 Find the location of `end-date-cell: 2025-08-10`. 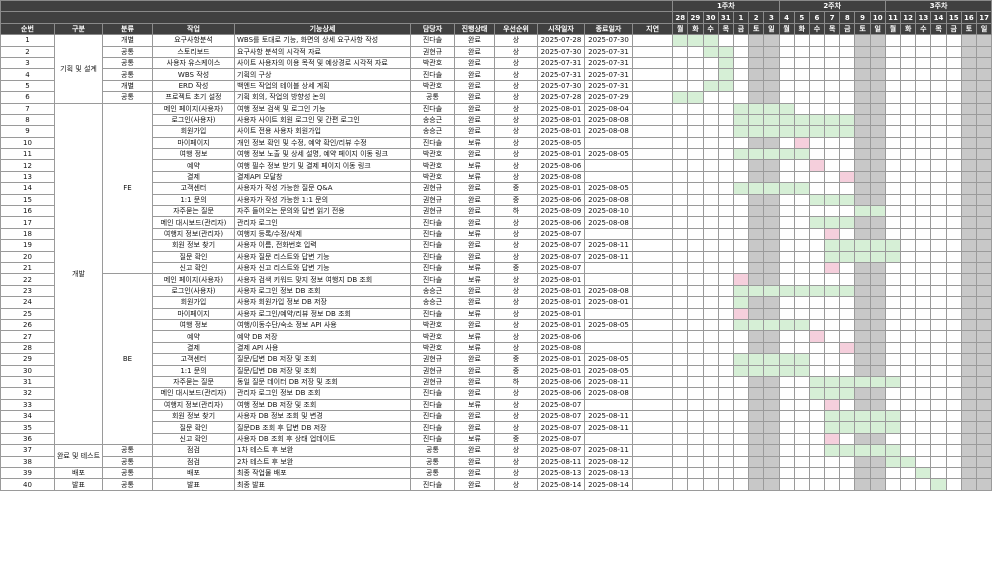

end-date-cell: 2025-08-10 is located at coordinates (608, 211).